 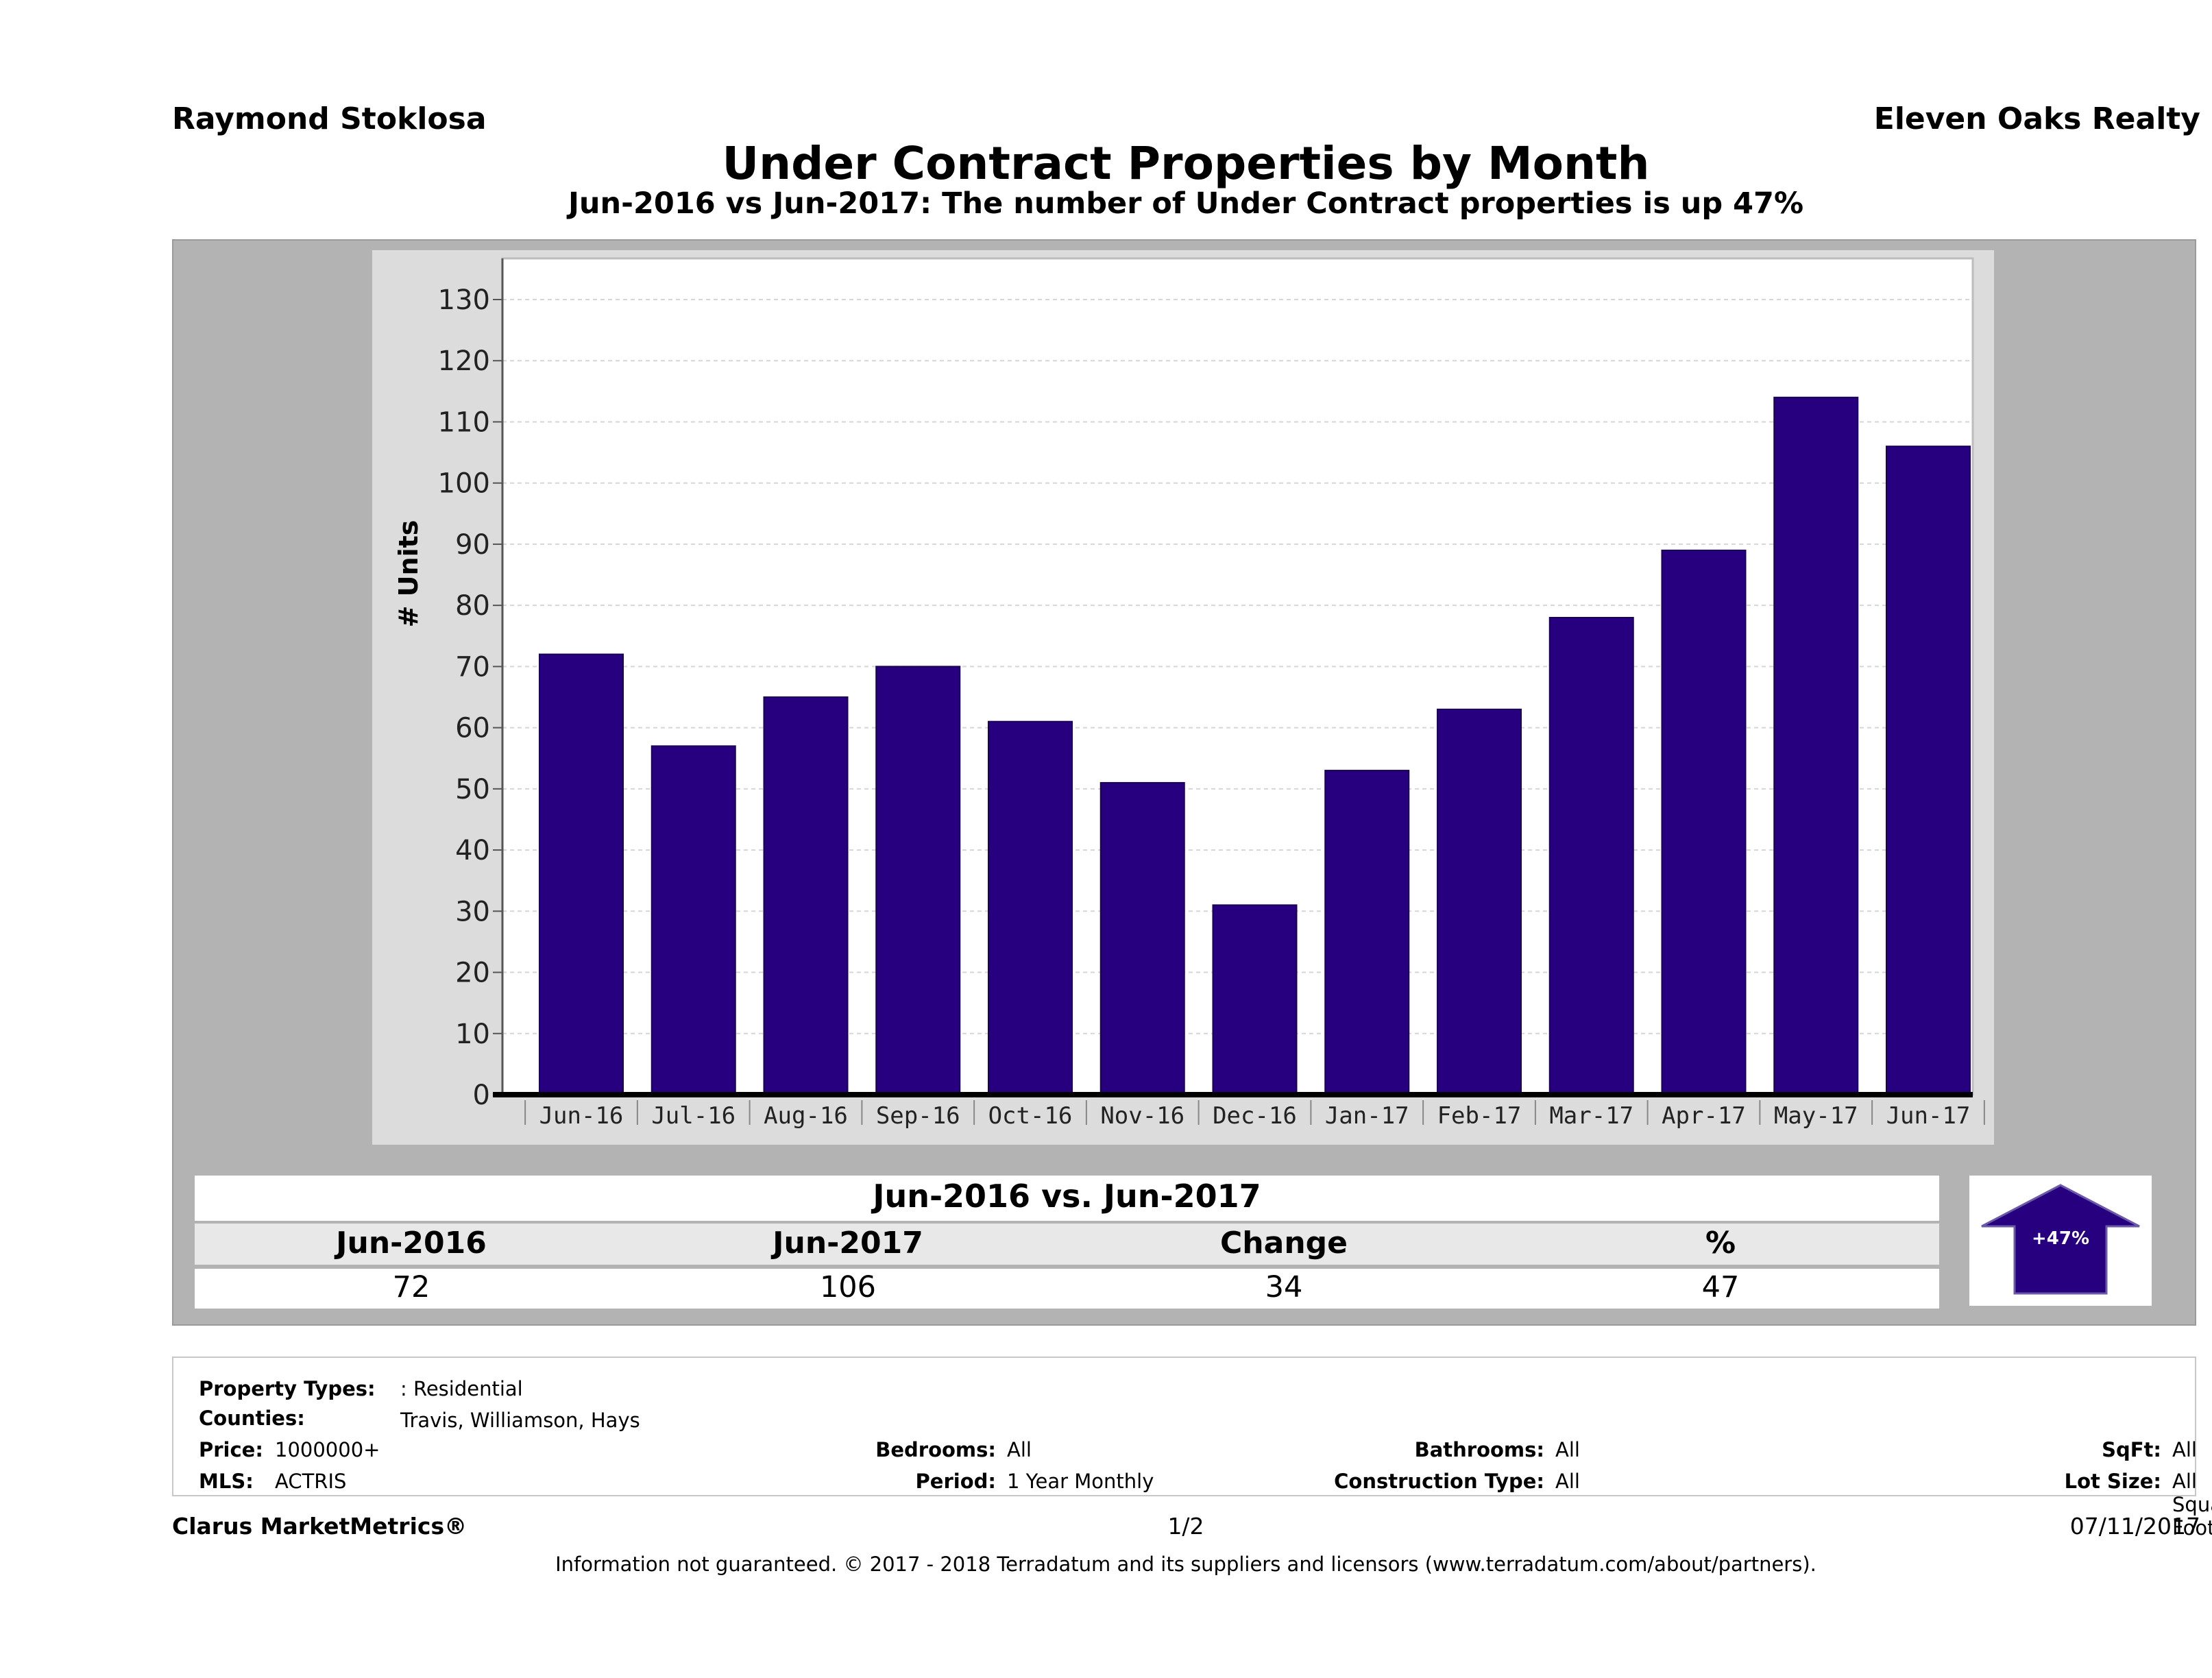 I want to click on up-arrow-icon, so click(x=2060, y=1239).